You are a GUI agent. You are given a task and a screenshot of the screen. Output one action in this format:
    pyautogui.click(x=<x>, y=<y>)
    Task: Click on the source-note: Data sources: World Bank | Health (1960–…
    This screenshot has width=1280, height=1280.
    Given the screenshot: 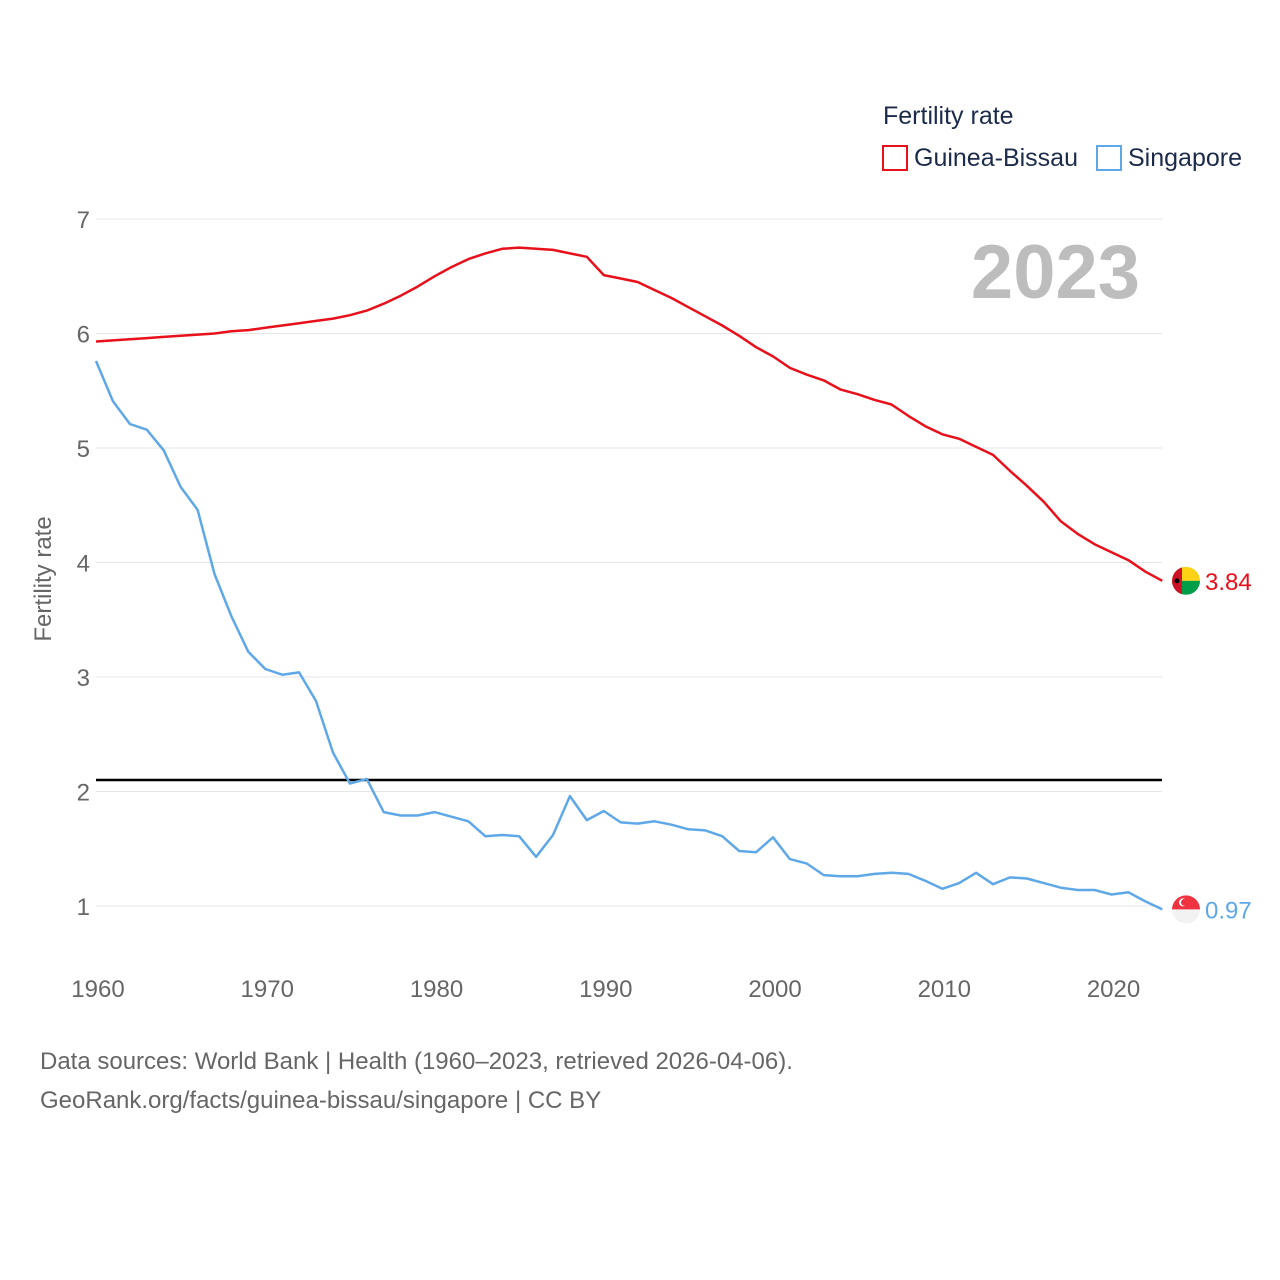 What is the action you would take?
    pyautogui.click(x=416, y=1081)
    